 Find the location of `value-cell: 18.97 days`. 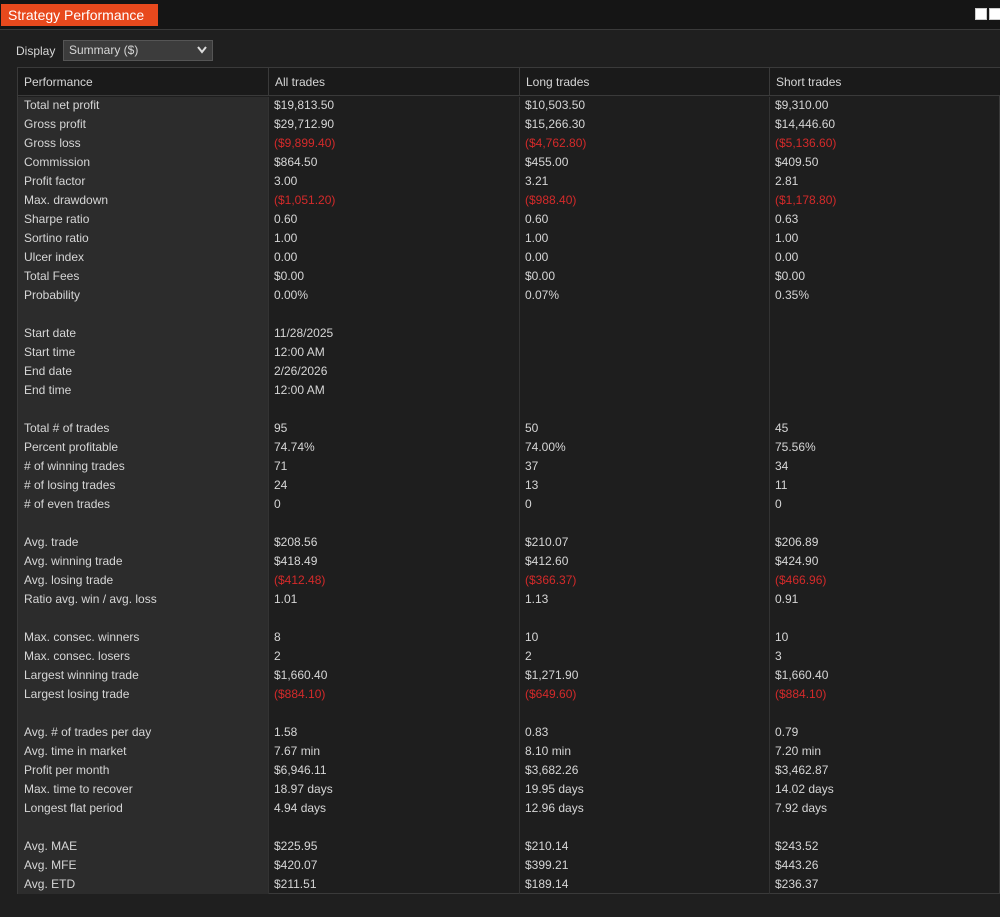

value-cell: 18.97 days is located at coordinates (303, 789).